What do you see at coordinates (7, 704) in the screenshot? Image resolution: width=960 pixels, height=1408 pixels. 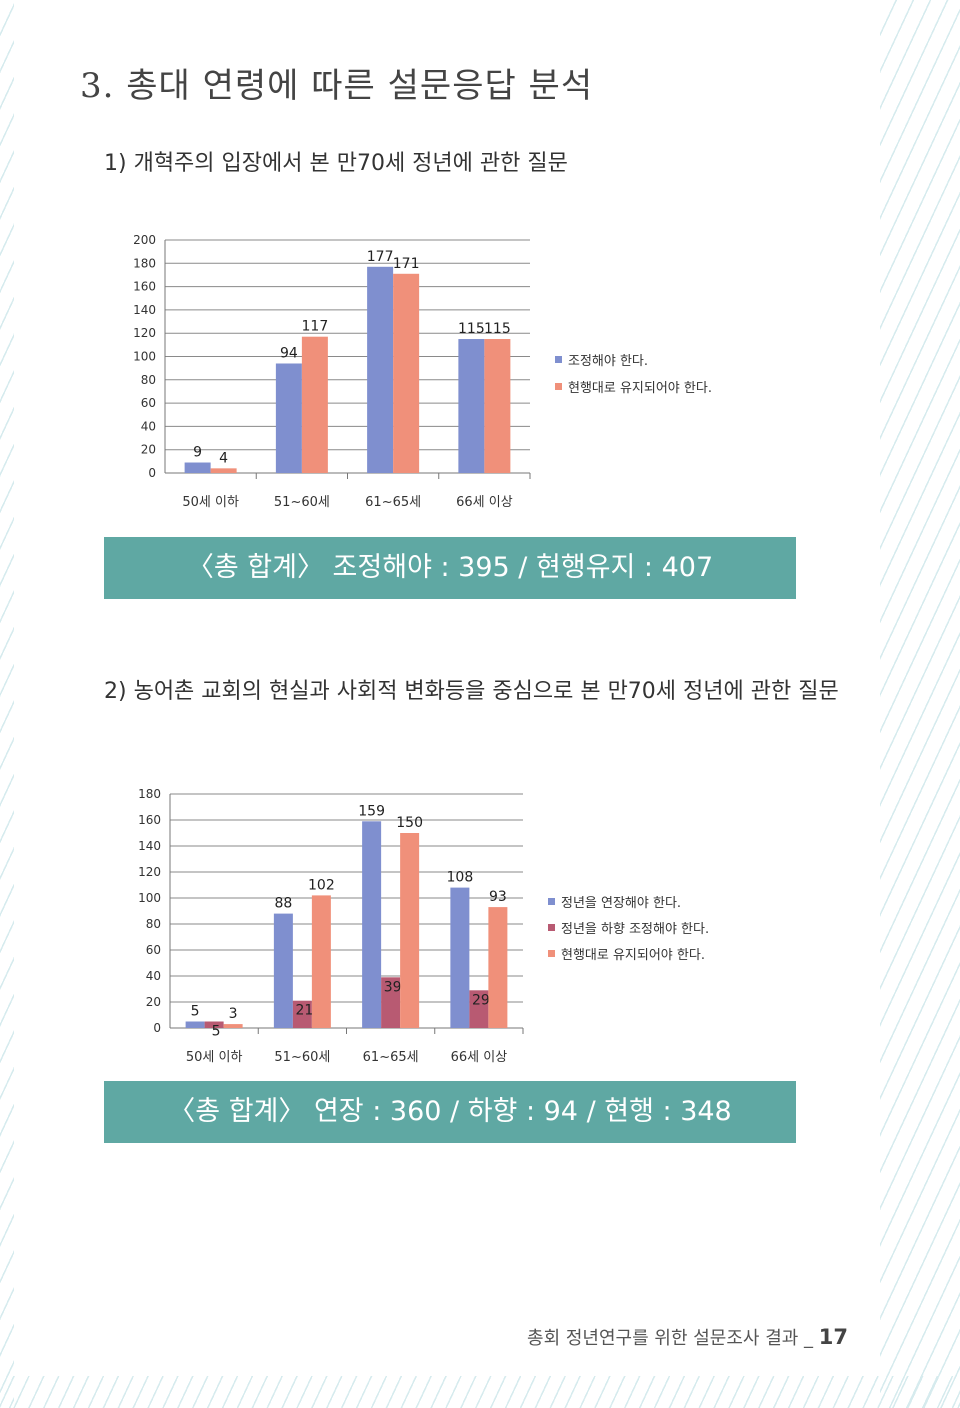 I see `decorative-hatch-left` at bounding box center [7, 704].